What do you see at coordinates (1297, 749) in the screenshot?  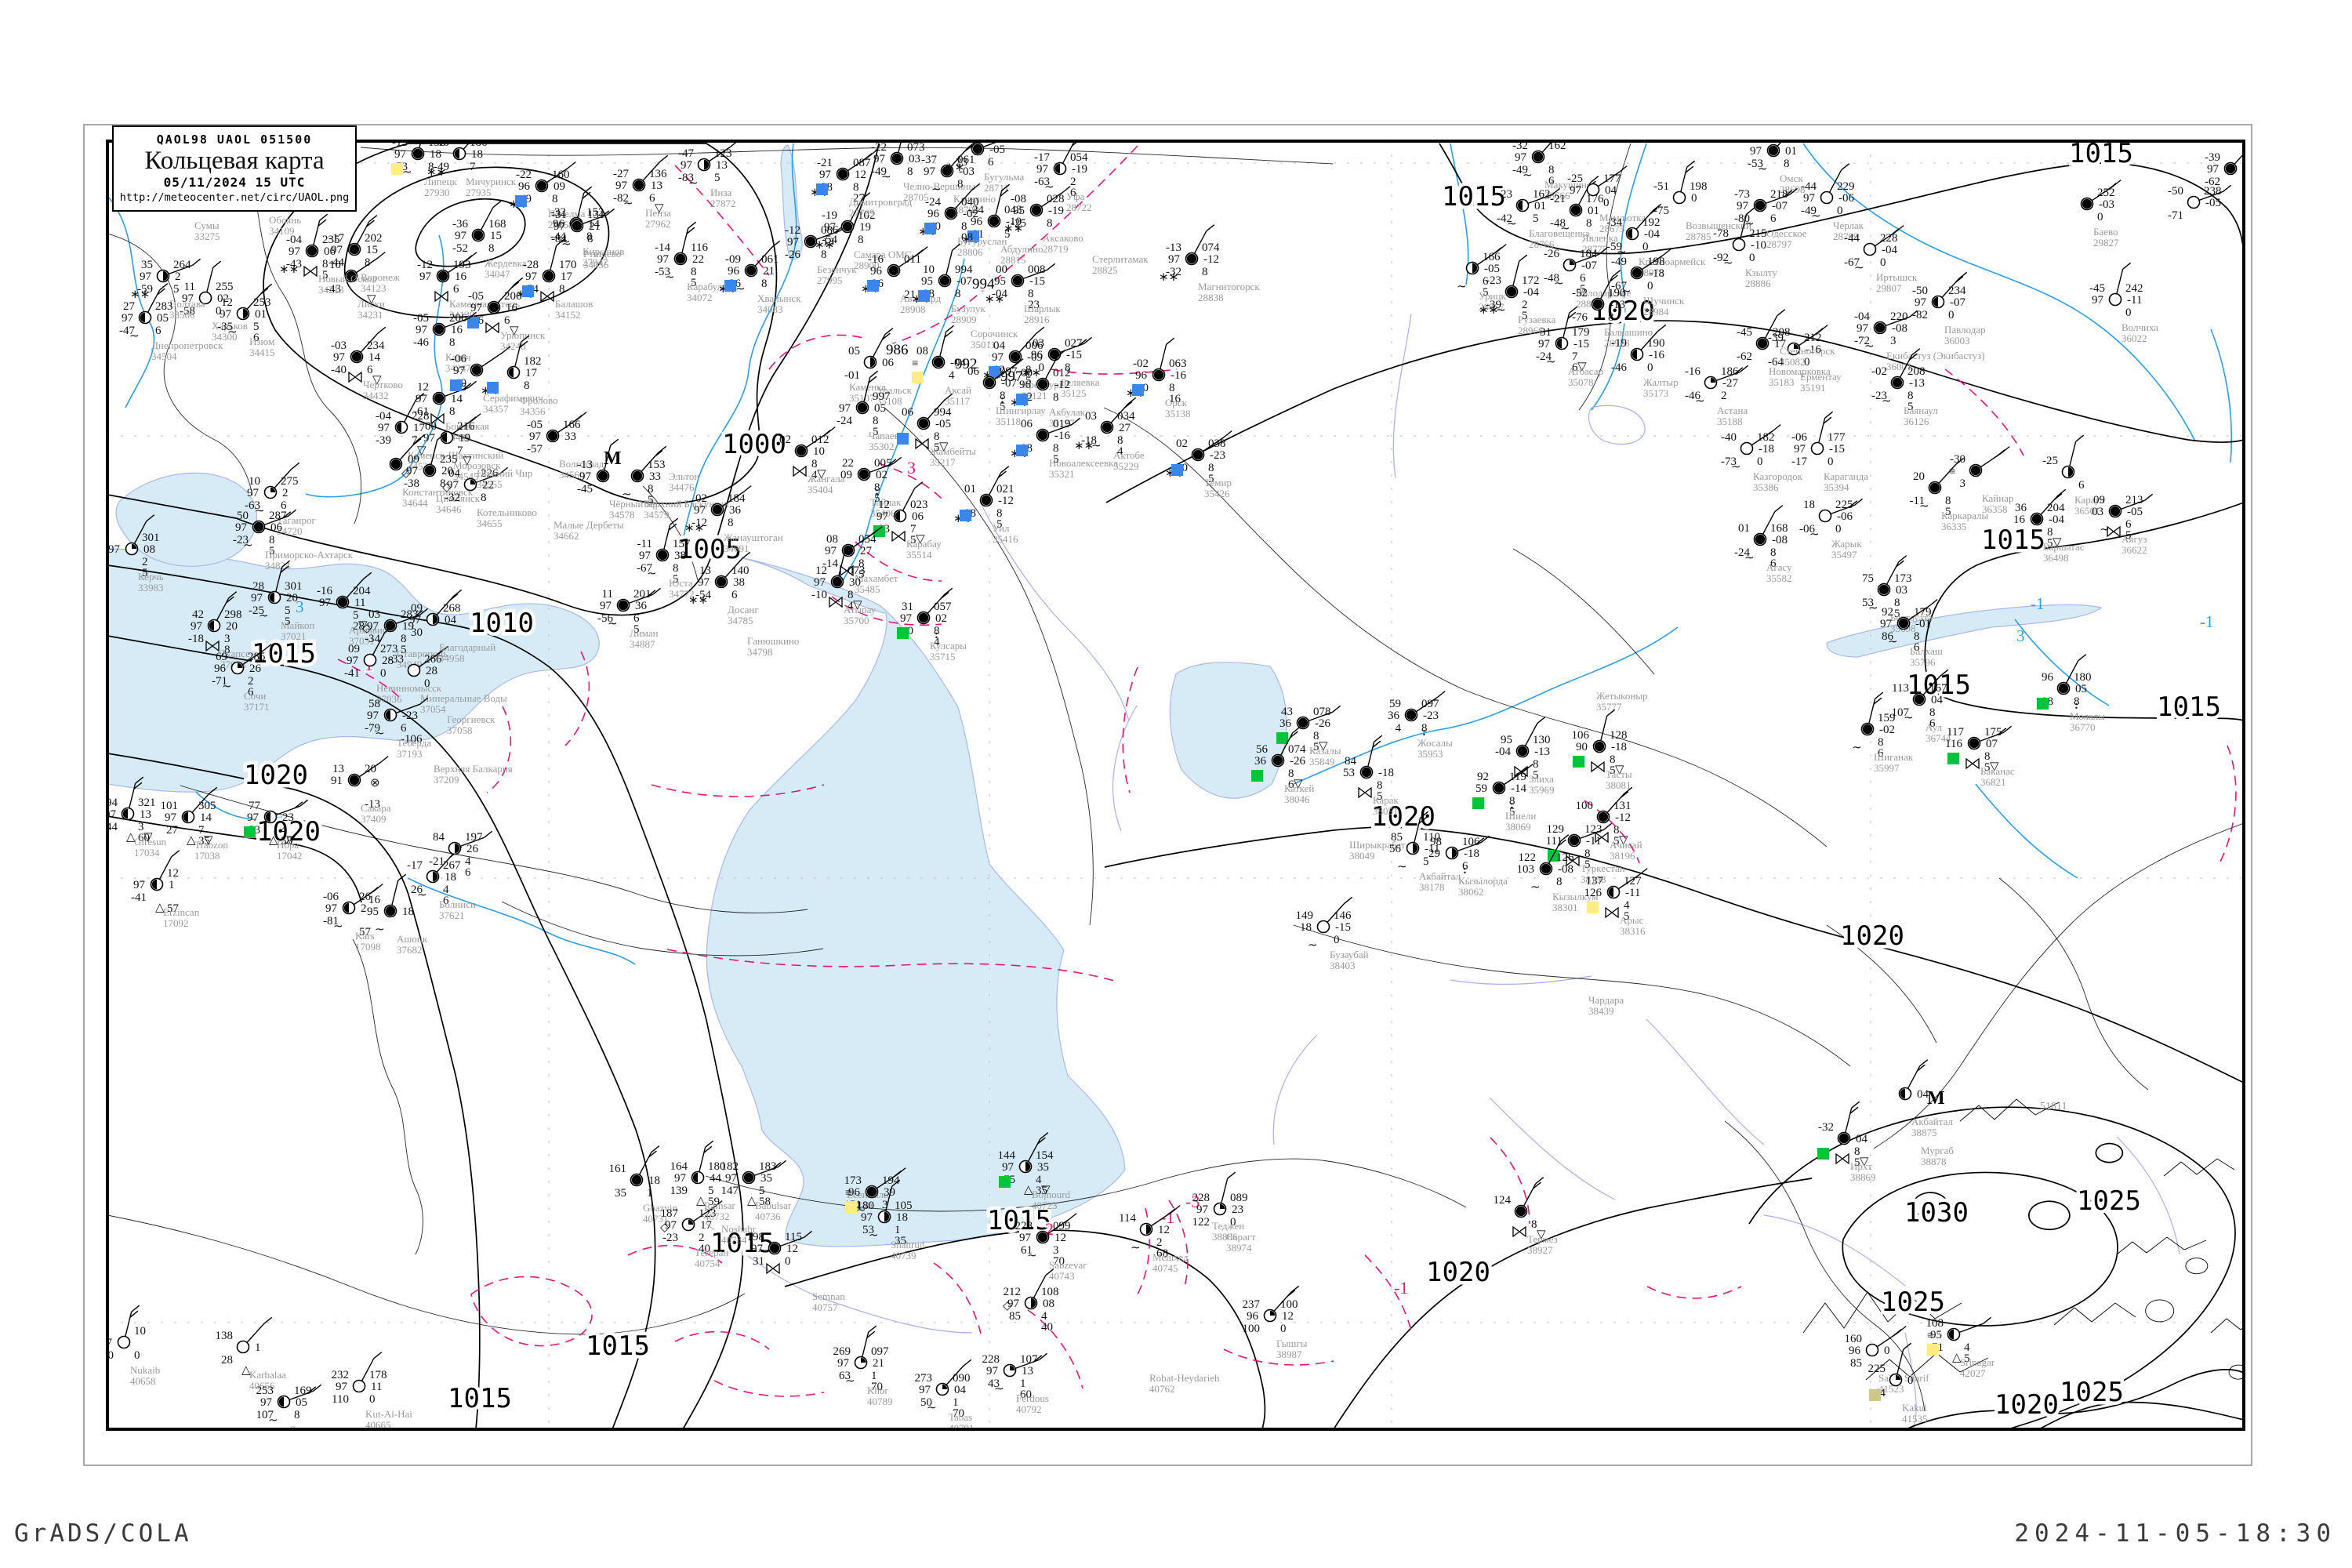 I see `station-pressure: 074` at bounding box center [1297, 749].